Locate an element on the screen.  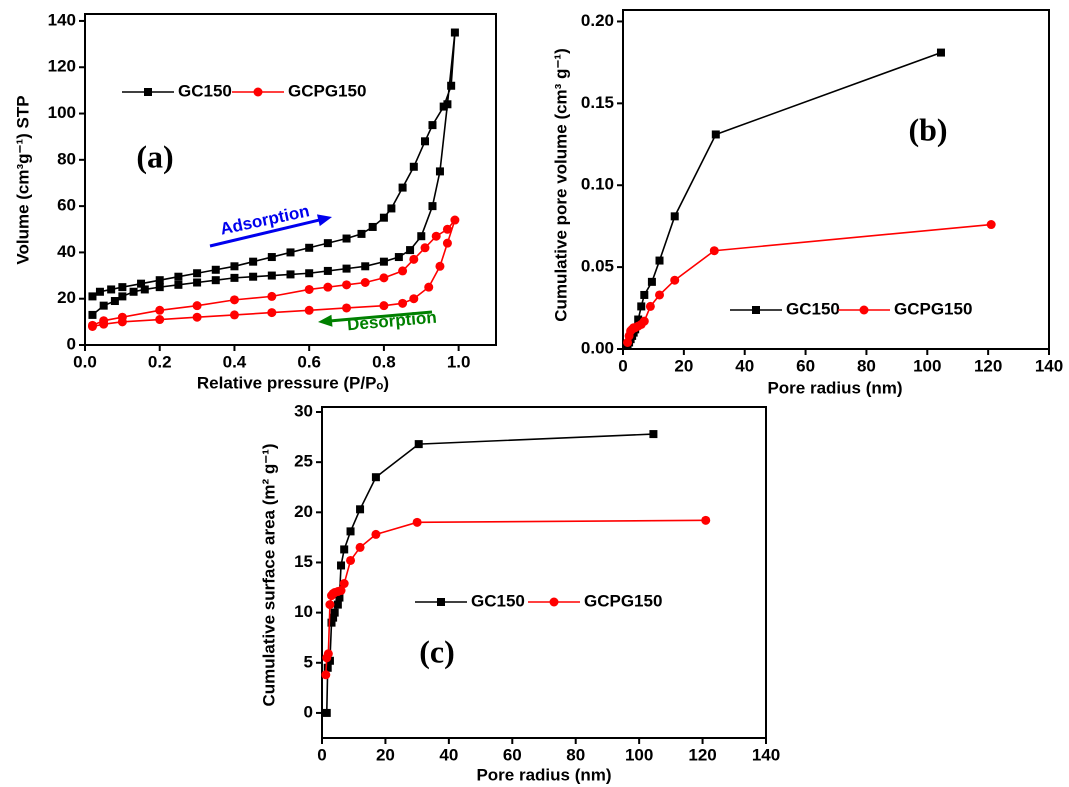
arrow-head is located at coordinates (324, 220).